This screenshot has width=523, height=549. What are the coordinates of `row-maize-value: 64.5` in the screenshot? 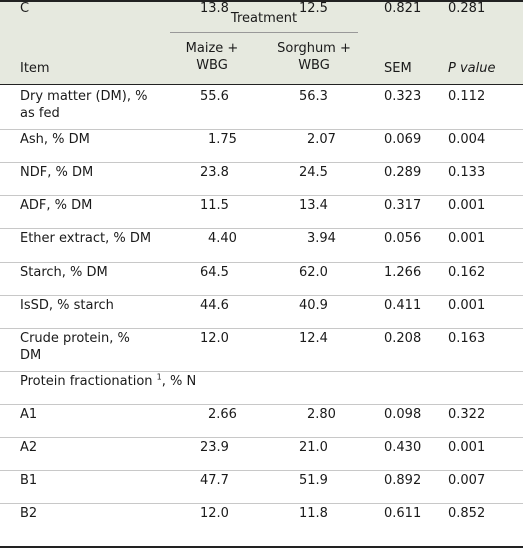 It's located at (214, 272).